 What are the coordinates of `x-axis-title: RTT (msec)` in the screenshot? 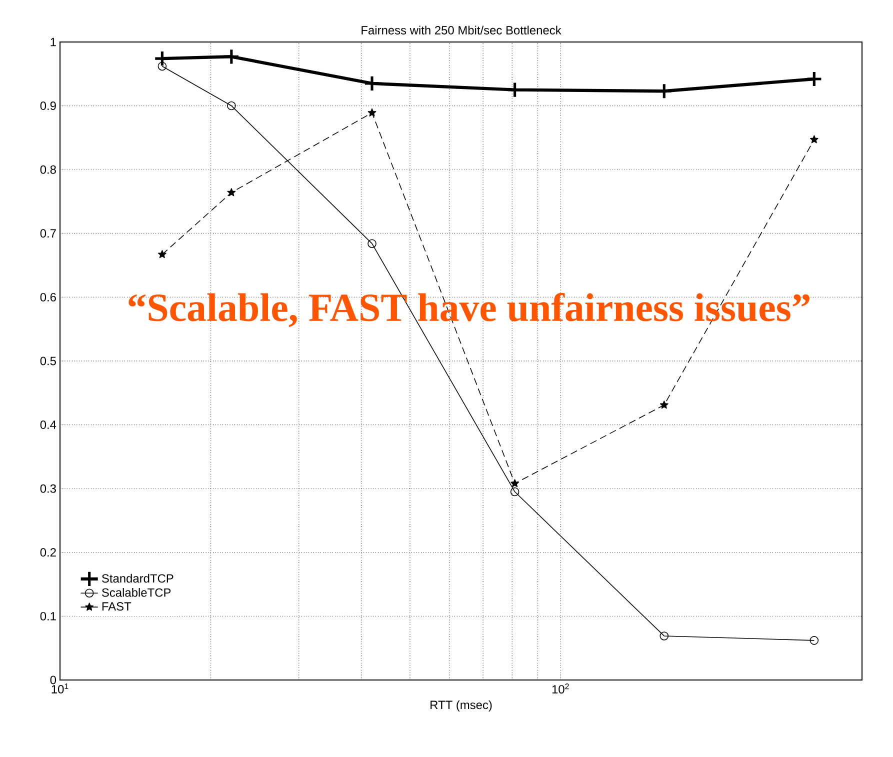 It's located at (461, 706).